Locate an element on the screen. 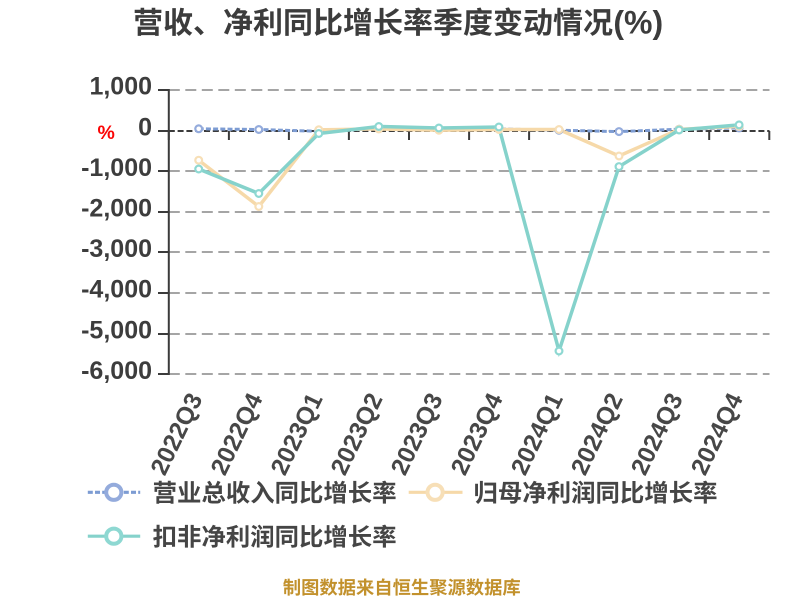 This screenshot has height=605, width=800. svg-text: -2,000 is located at coordinates (116, 209).